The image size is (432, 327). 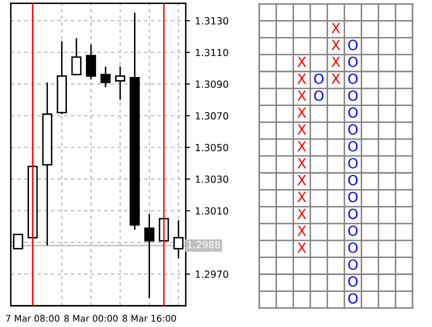 I want to click on y-tick-label: 1.3110, so click(x=212, y=52).